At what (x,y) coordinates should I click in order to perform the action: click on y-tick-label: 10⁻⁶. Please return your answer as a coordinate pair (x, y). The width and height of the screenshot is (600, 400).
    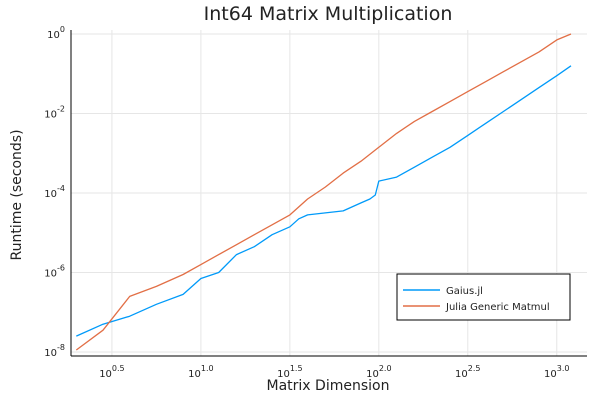
    Looking at the image, I should click on (54, 272).